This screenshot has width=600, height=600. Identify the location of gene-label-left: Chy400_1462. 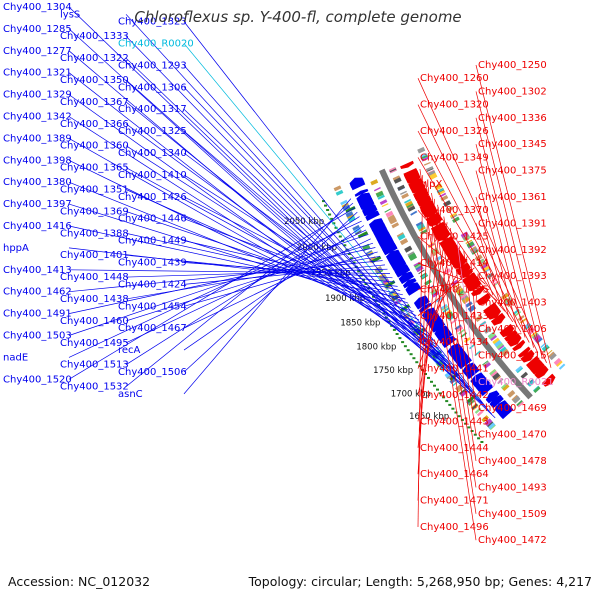
(37, 292).